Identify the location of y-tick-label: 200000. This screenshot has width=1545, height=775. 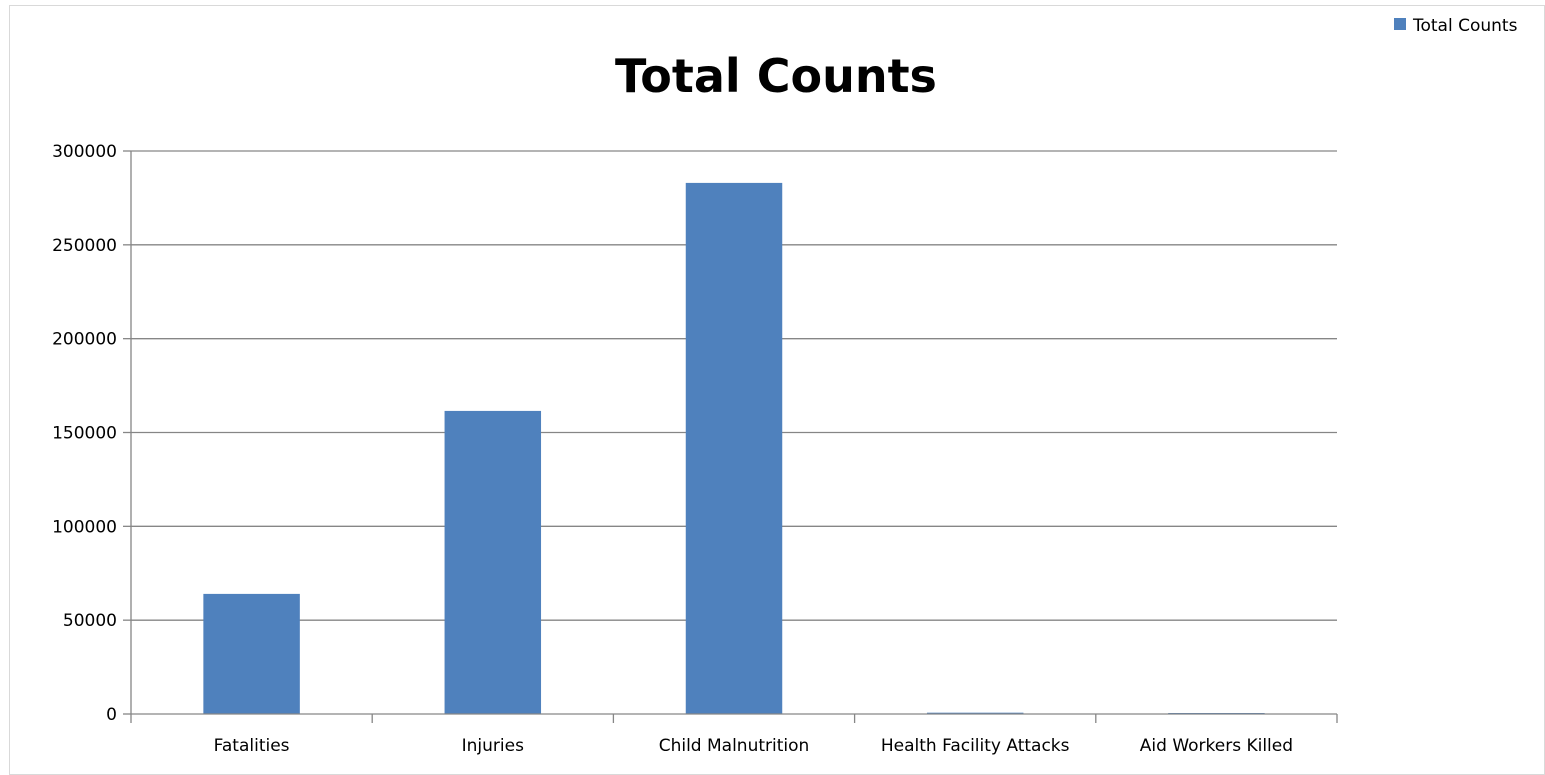
(84, 340).